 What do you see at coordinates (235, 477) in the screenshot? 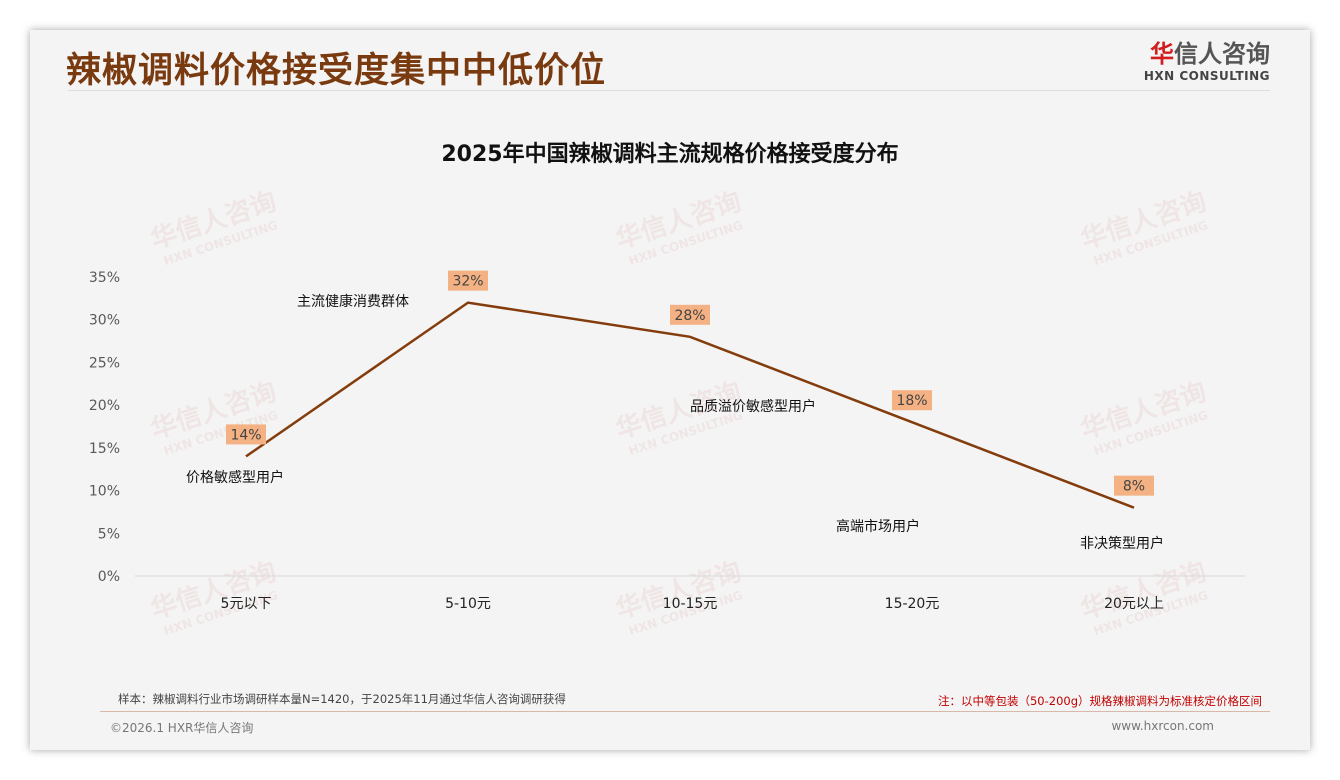
I see `segment-annotation: 价格敏感型用户` at bounding box center [235, 477].